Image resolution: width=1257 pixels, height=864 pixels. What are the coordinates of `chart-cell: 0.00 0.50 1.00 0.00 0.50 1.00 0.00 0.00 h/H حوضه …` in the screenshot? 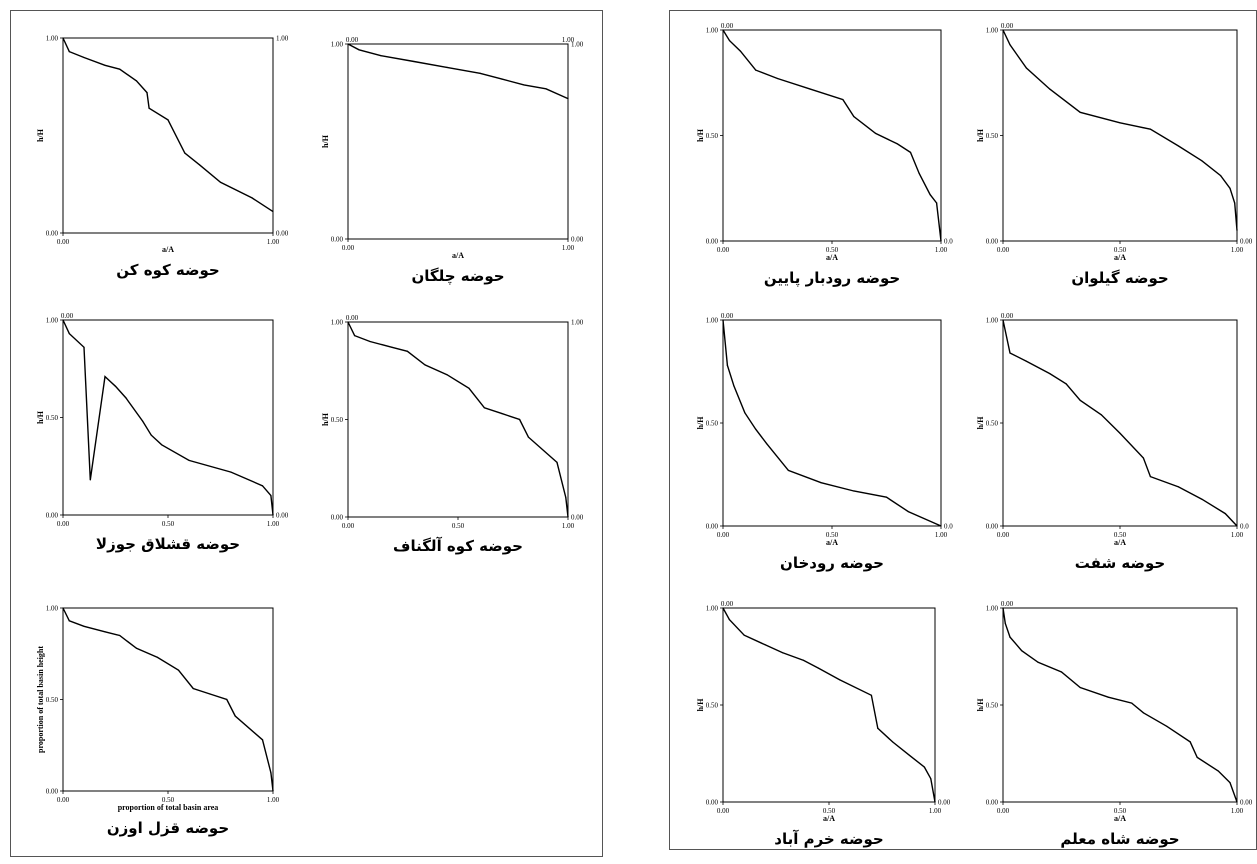 It's located at (172, 452).